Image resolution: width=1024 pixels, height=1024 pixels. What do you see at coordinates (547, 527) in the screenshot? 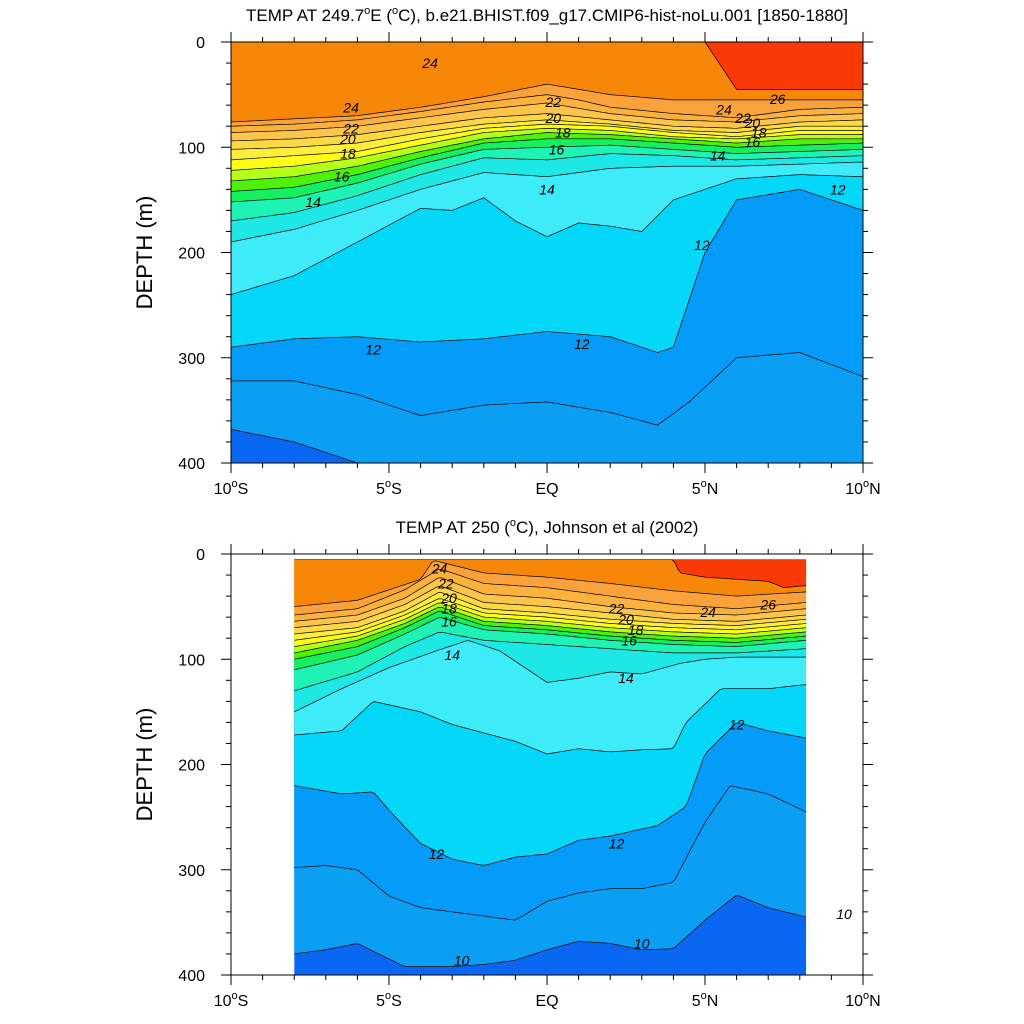
I see `chart-title: TEMP AT 250 (oC), Johnson et al (2002)` at bounding box center [547, 527].